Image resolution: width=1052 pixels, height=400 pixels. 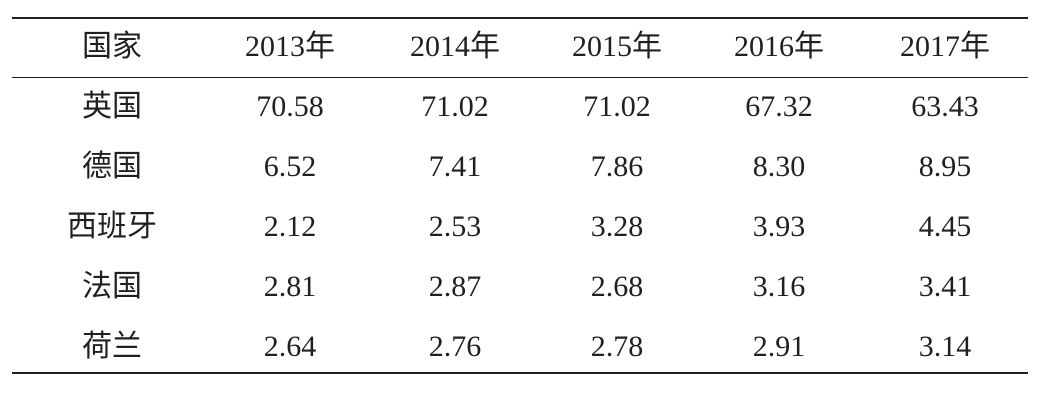 I want to click on table-cell: 2.53, so click(x=455, y=226).